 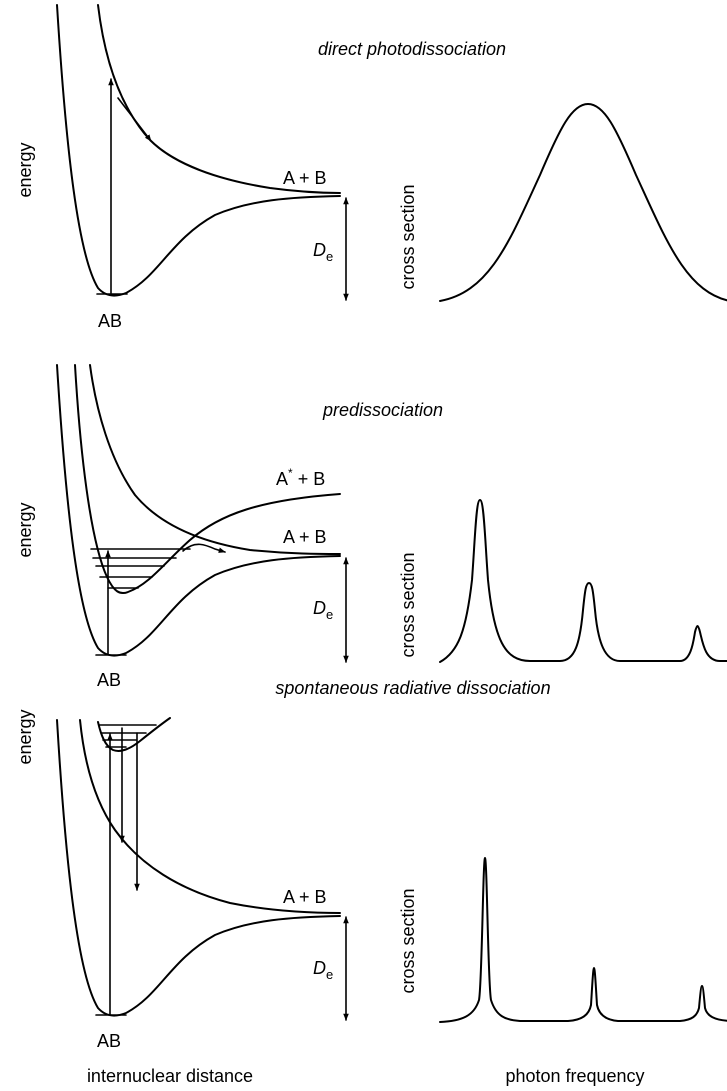 I want to click on diffuse-band-cross-section-curve, so click(x=583, y=581).